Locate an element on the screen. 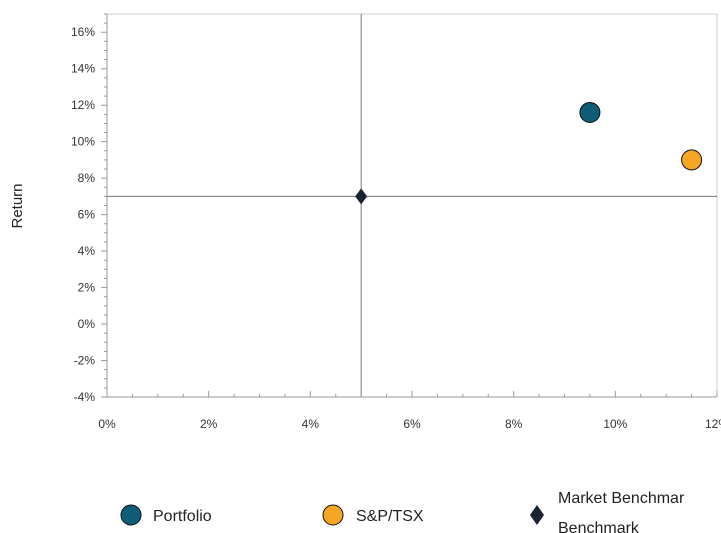 This screenshot has height=533, width=721. y-tick-label: 8% is located at coordinates (87, 178).